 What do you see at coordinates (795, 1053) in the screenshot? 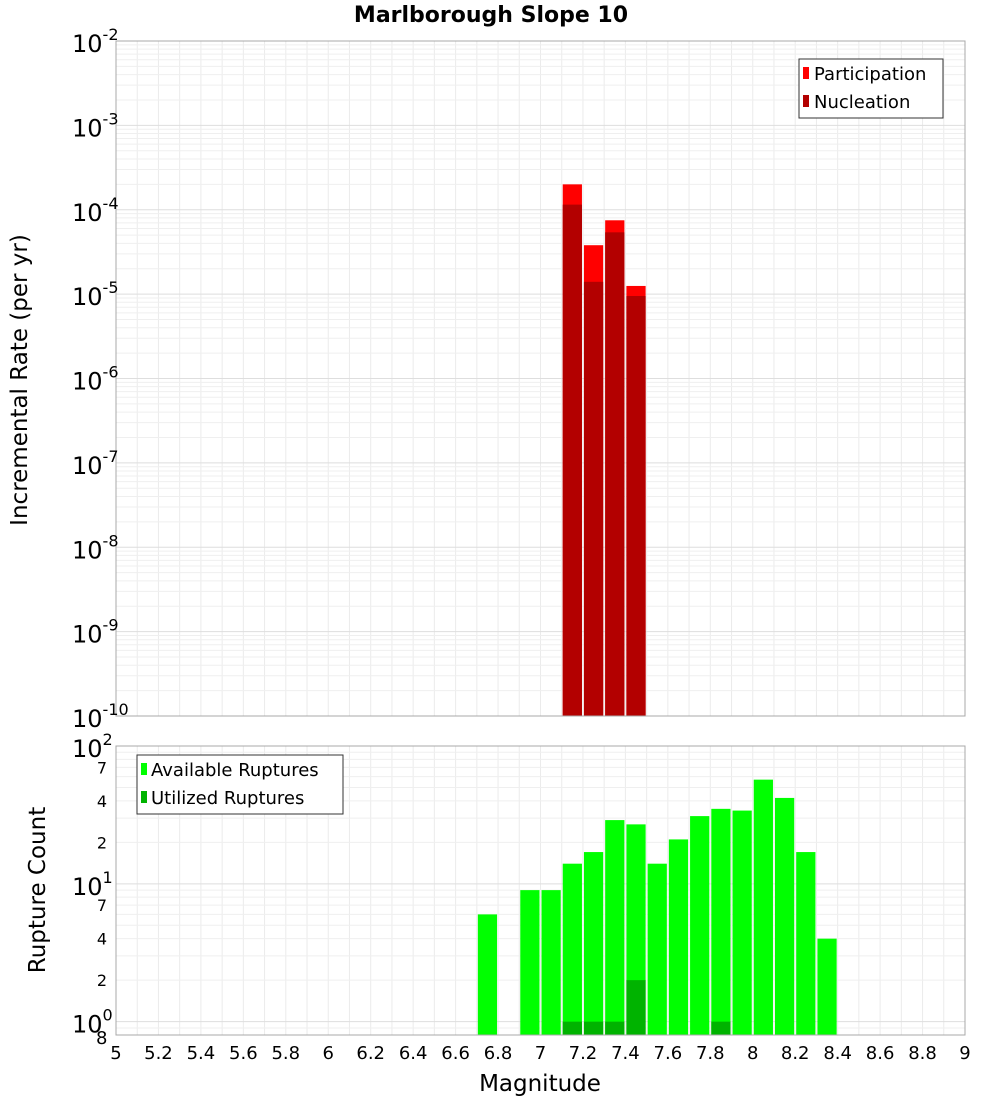
I see `x-tick-label: 8.2` at bounding box center [795, 1053].